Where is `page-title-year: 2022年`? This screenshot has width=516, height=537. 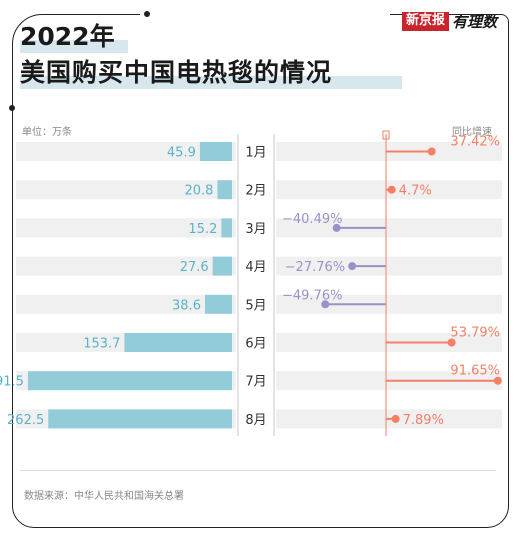
page-title-year: 2022年 is located at coordinates (67, 36).